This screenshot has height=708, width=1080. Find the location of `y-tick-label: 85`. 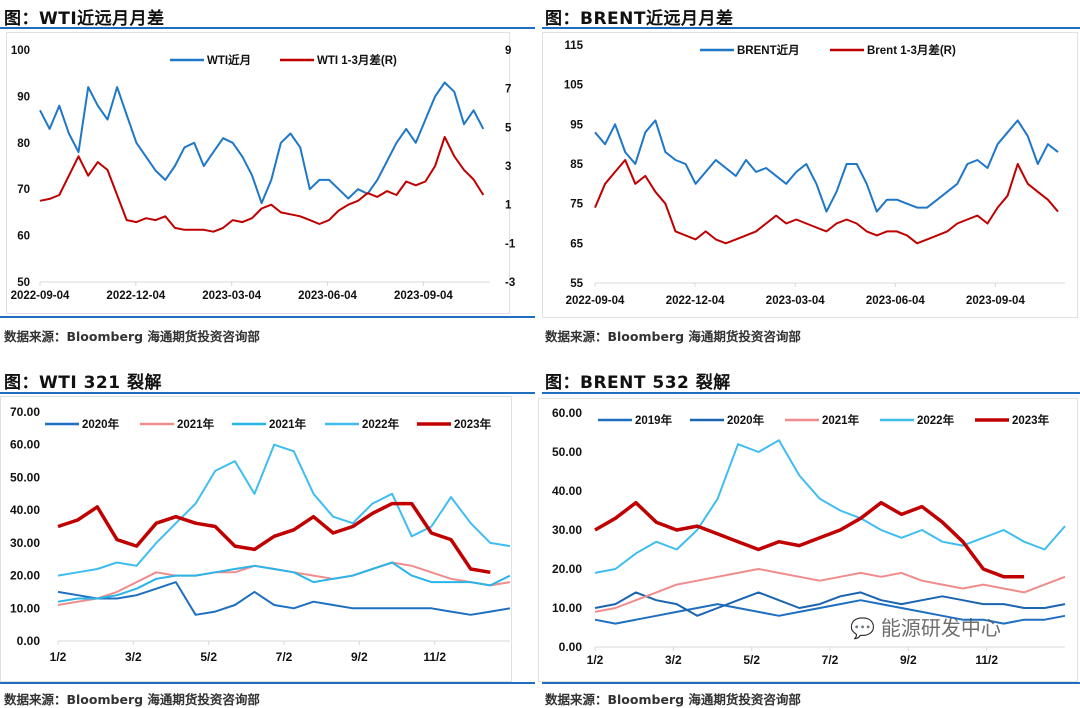

y-tick-label: 85 is located at coordinates (576, 165).